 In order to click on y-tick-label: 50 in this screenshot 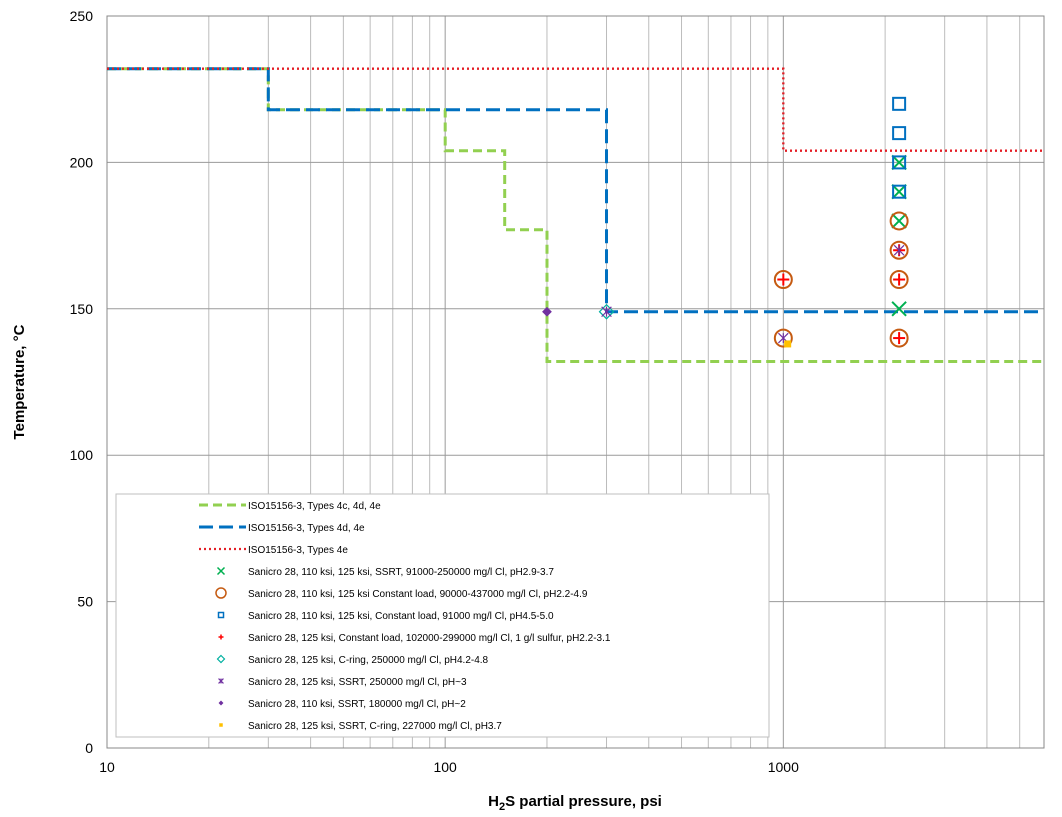, I will do `click(85, 602)`.